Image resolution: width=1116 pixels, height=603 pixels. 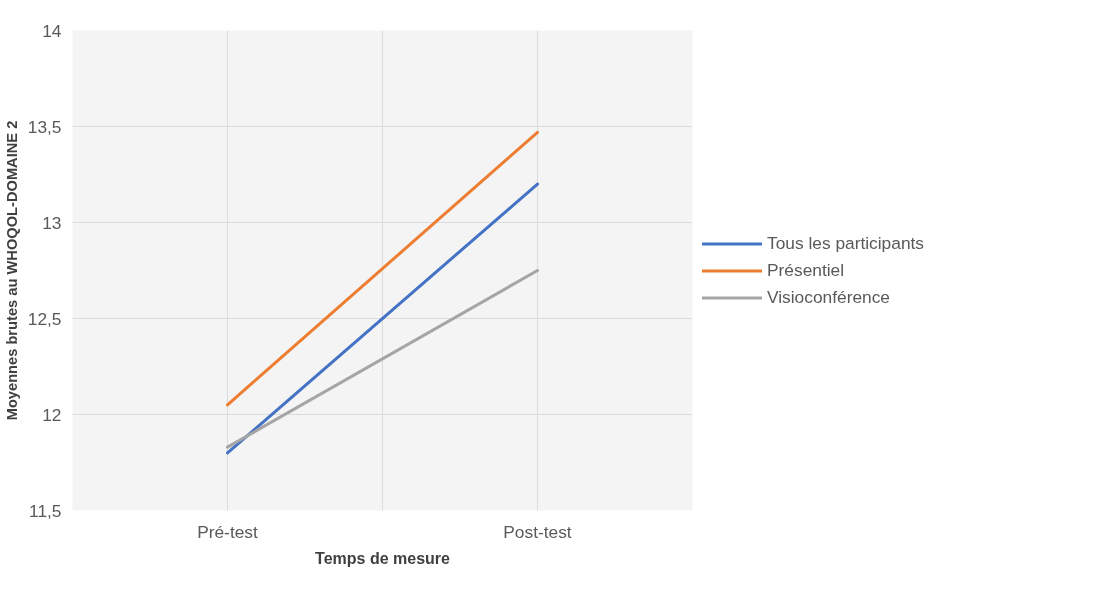 I want to click on y-tick-label: 13, so click(x=52, y=222).